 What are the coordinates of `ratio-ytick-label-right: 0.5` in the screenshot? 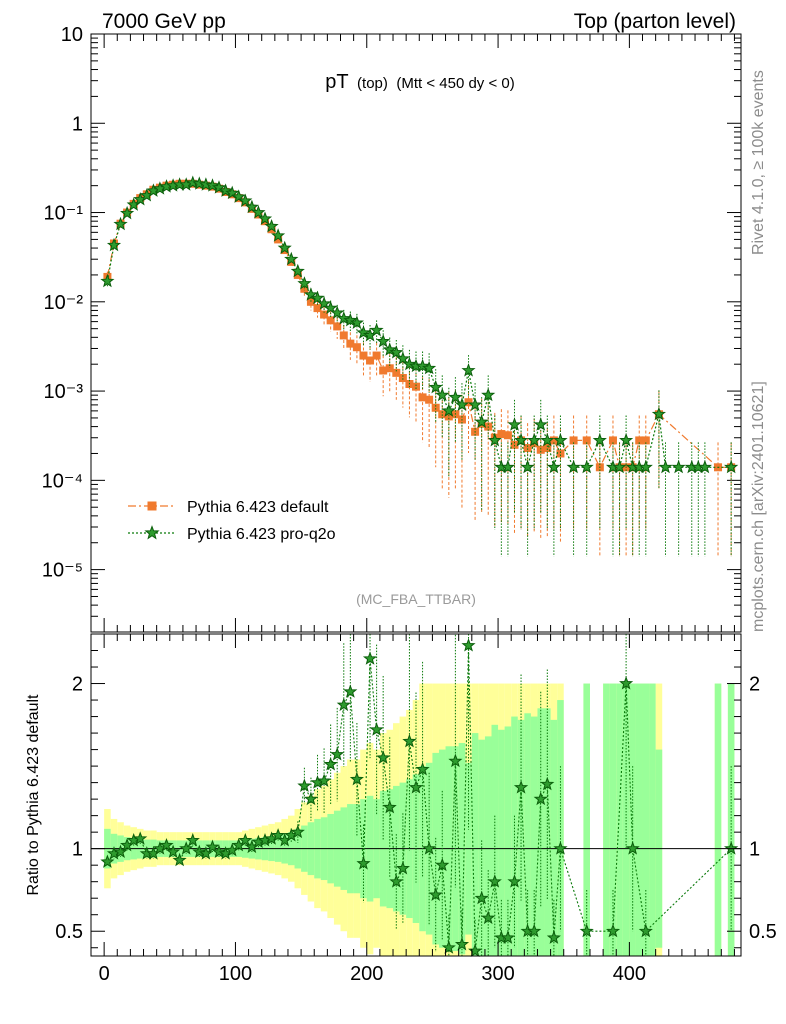 It's located at (763, 932).